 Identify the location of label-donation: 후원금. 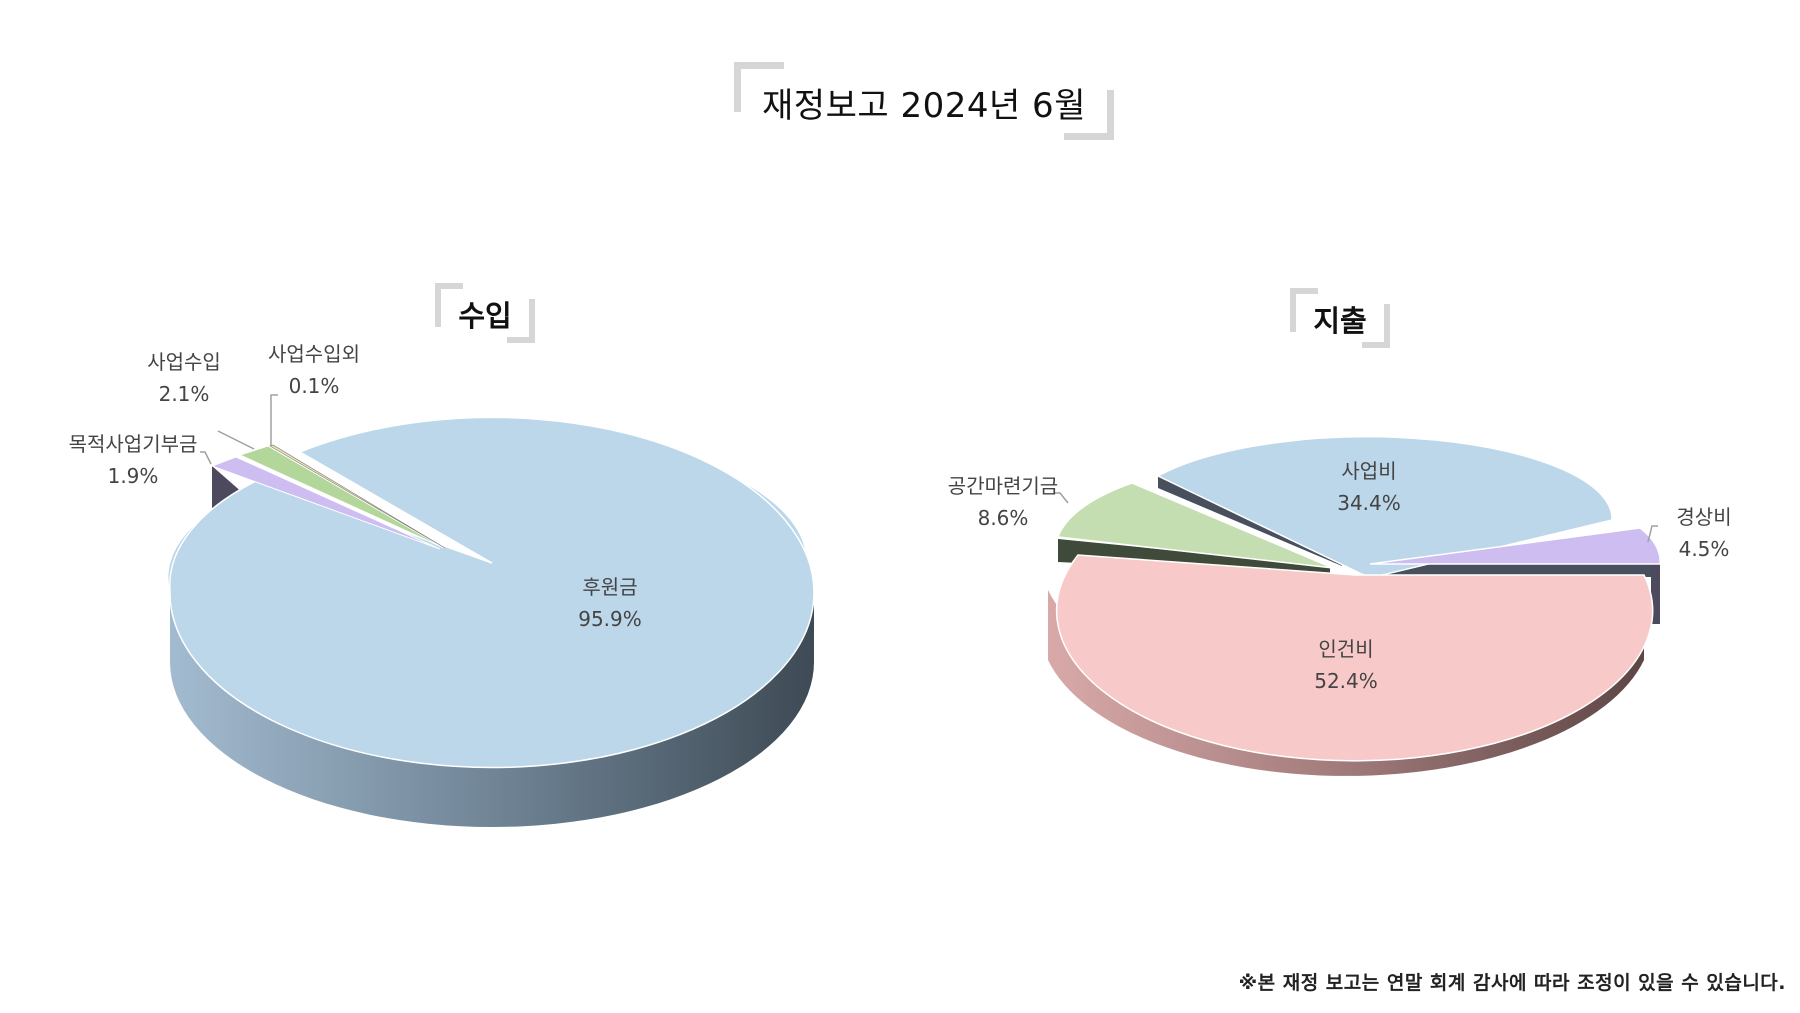
(609, 587).